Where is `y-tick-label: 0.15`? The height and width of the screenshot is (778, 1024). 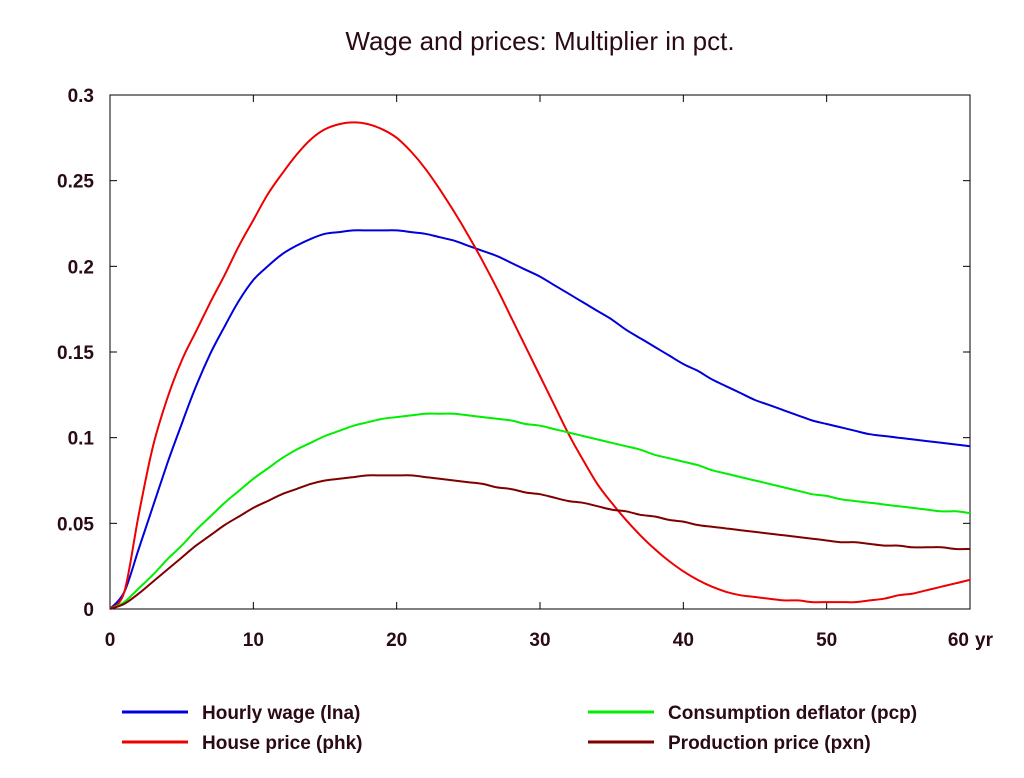
y-tick-label: 0.15 is located at coordinates (75, 353).